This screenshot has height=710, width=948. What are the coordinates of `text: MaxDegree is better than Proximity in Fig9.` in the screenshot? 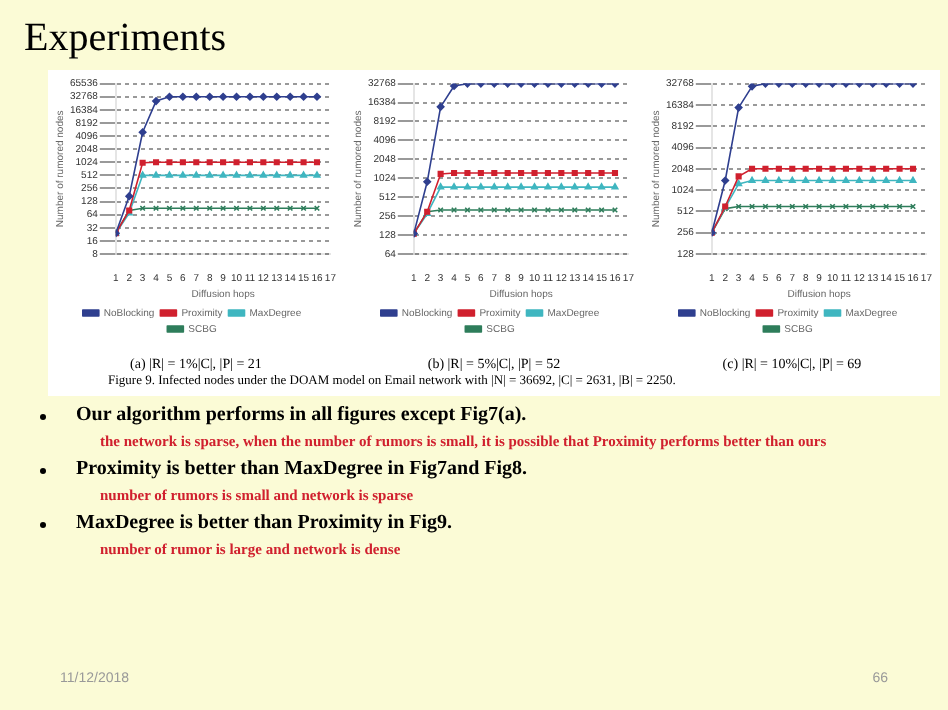 It's located at (264, 524).